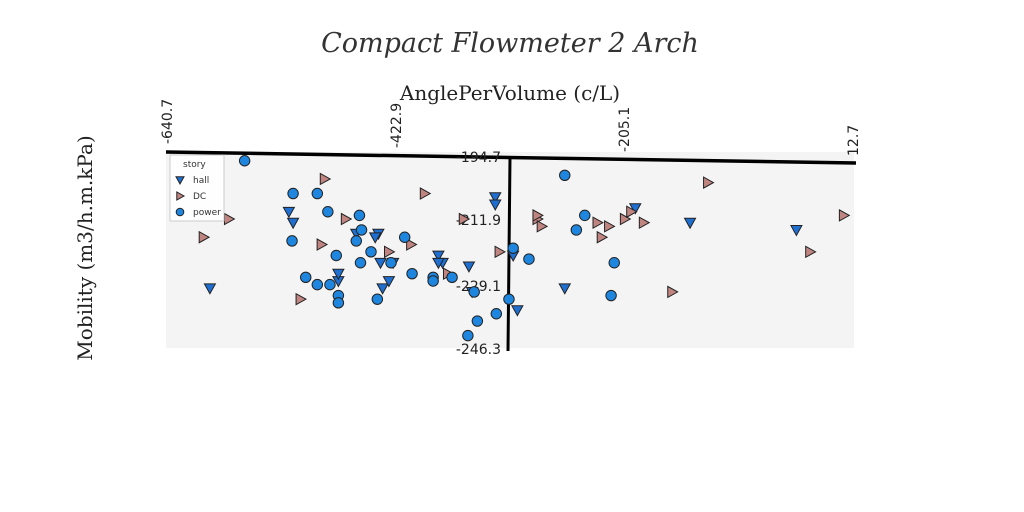 The image size is (1024, 512). Describe the element at coordinates (397, 125) in the screenshot. I see `x-tick-label: -422.9` at that location.